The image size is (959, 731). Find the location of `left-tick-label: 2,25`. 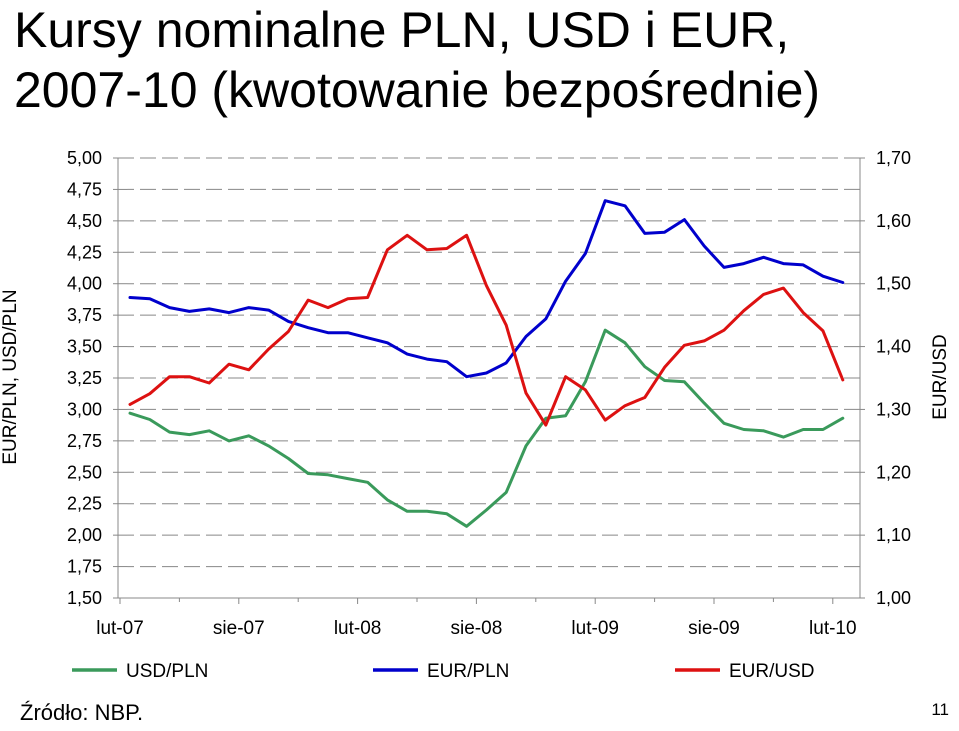

left-tick-label: 2,25 is located at coordinates (84, 504).